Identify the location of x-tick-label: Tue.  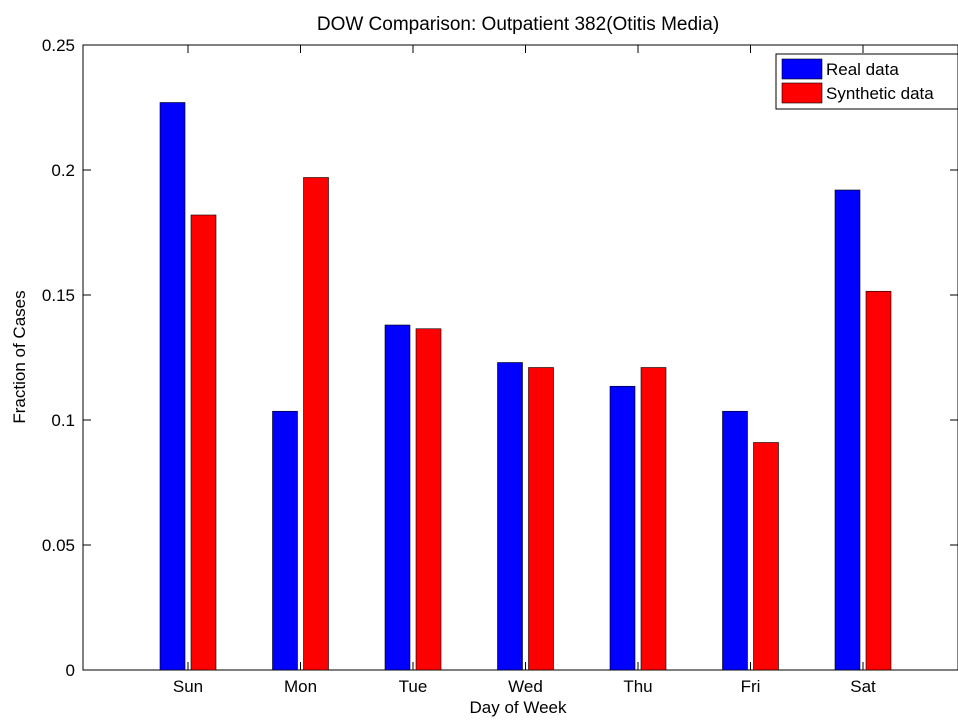
(413, 686).